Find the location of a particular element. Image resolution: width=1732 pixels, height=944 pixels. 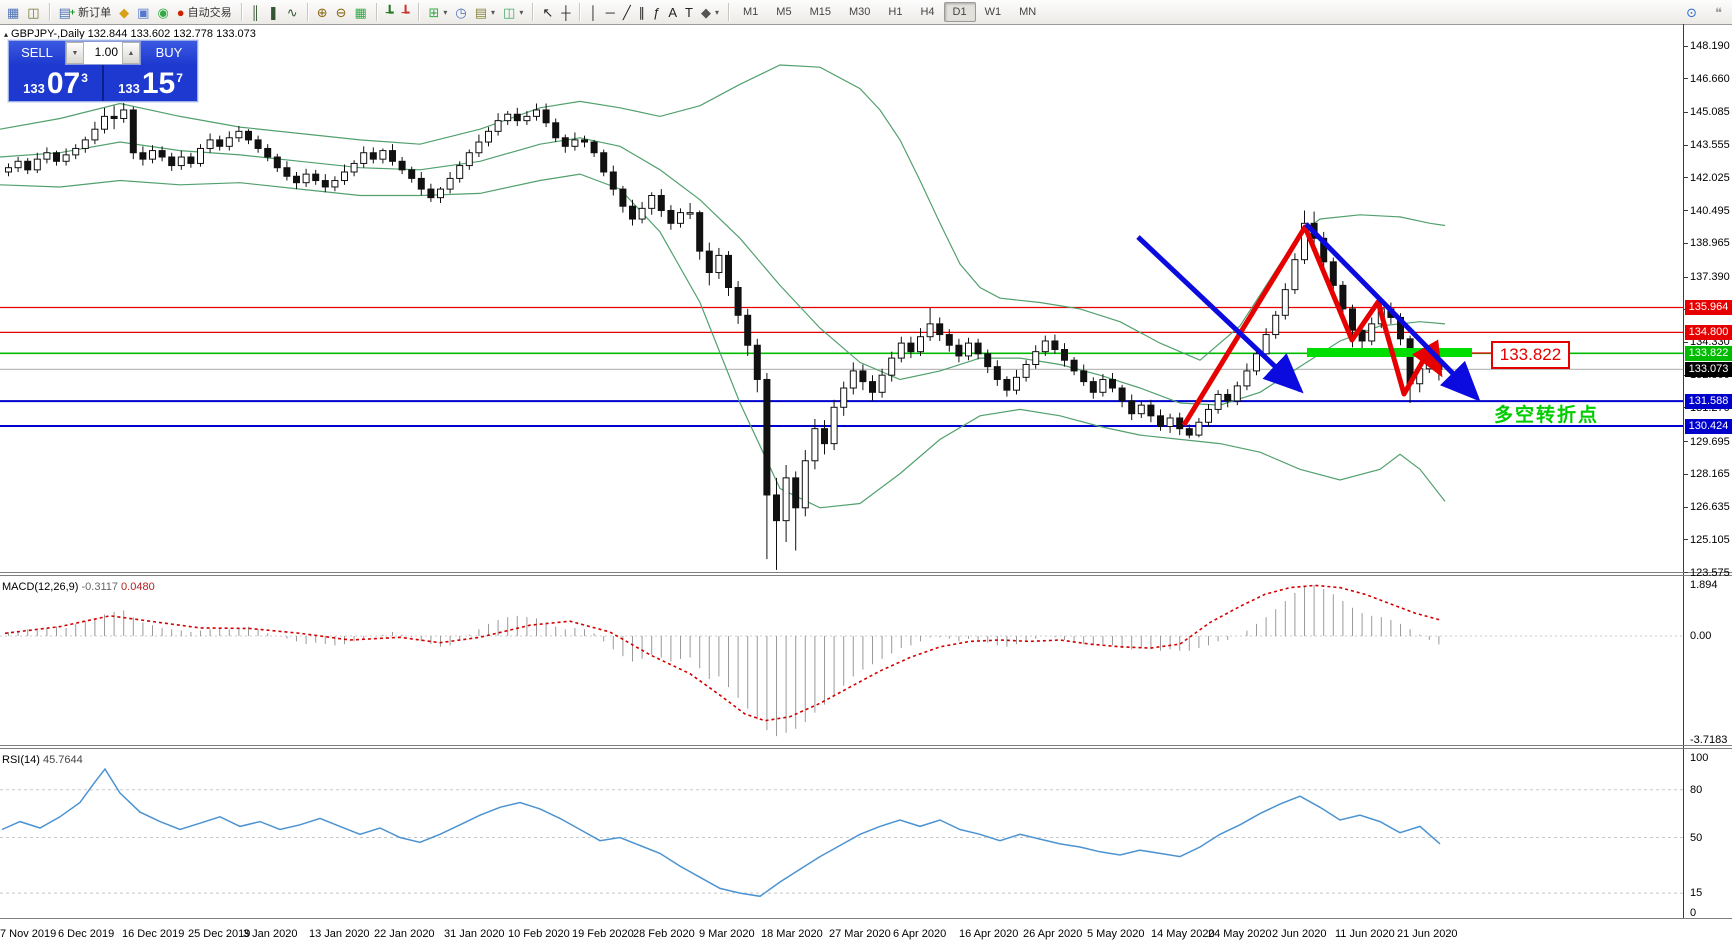

chart-shift-icon: ◫ ▾ is located at coordinates (513, 12).